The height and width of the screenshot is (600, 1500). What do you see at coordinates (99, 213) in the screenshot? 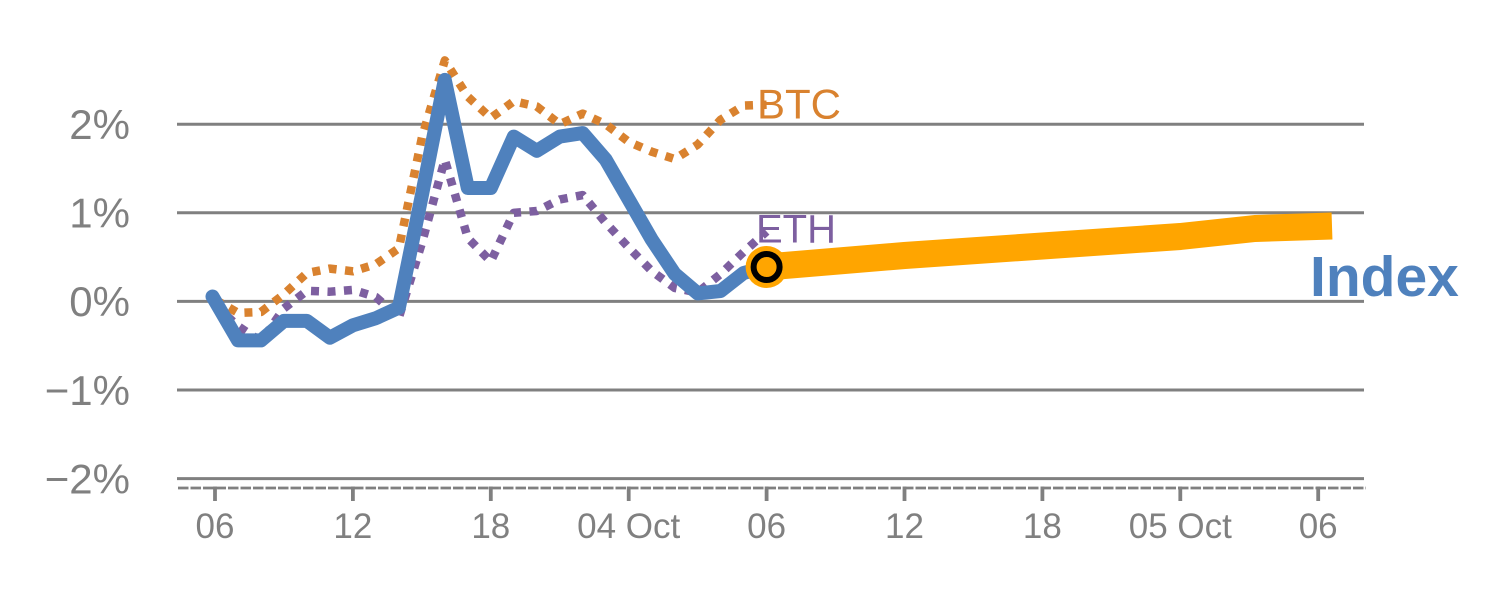
I see `svg-text: 1%` at bounding box center [99, 213].